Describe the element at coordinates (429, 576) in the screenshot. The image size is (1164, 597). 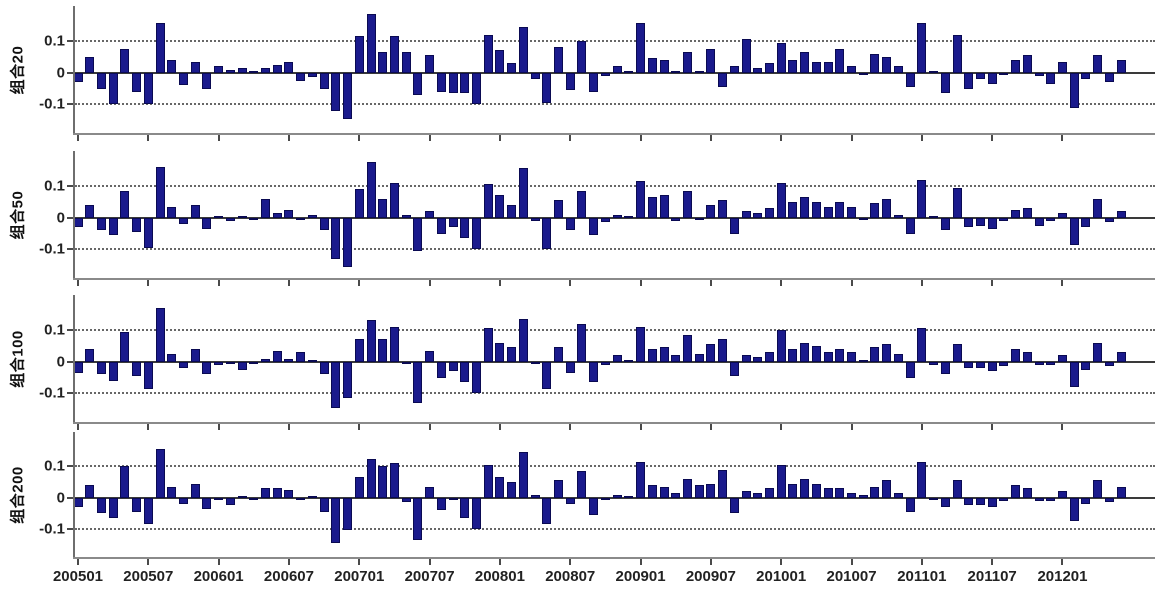
I see `x-tick-label: 200707` at that location.